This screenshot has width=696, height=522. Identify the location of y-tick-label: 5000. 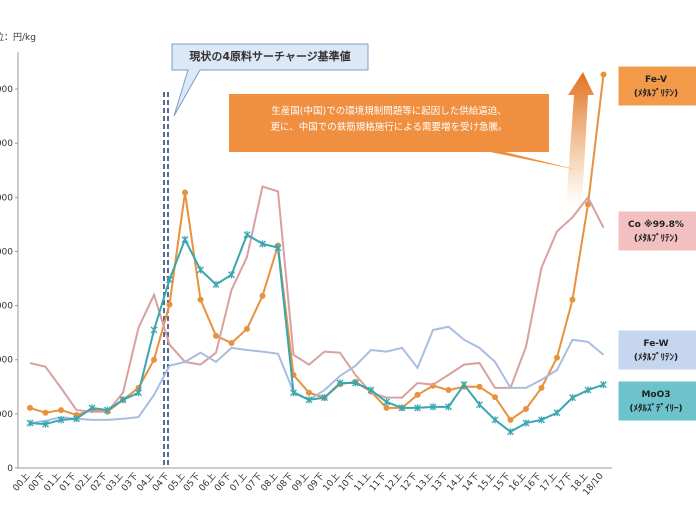
(6, 198).